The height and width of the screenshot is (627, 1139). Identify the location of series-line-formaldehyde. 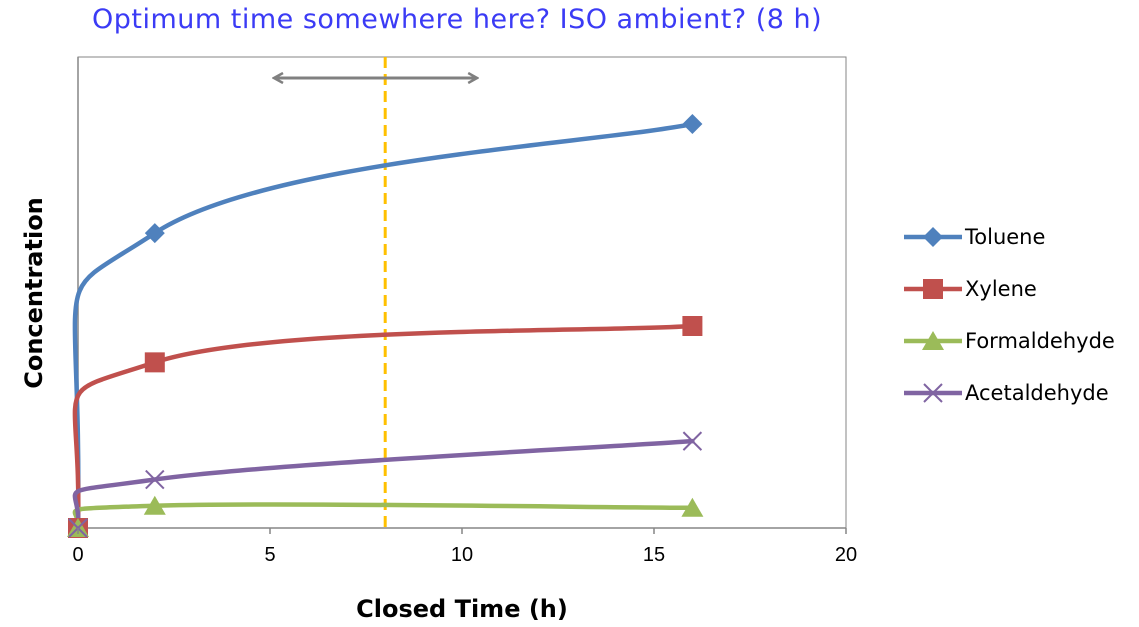
(383, 516).